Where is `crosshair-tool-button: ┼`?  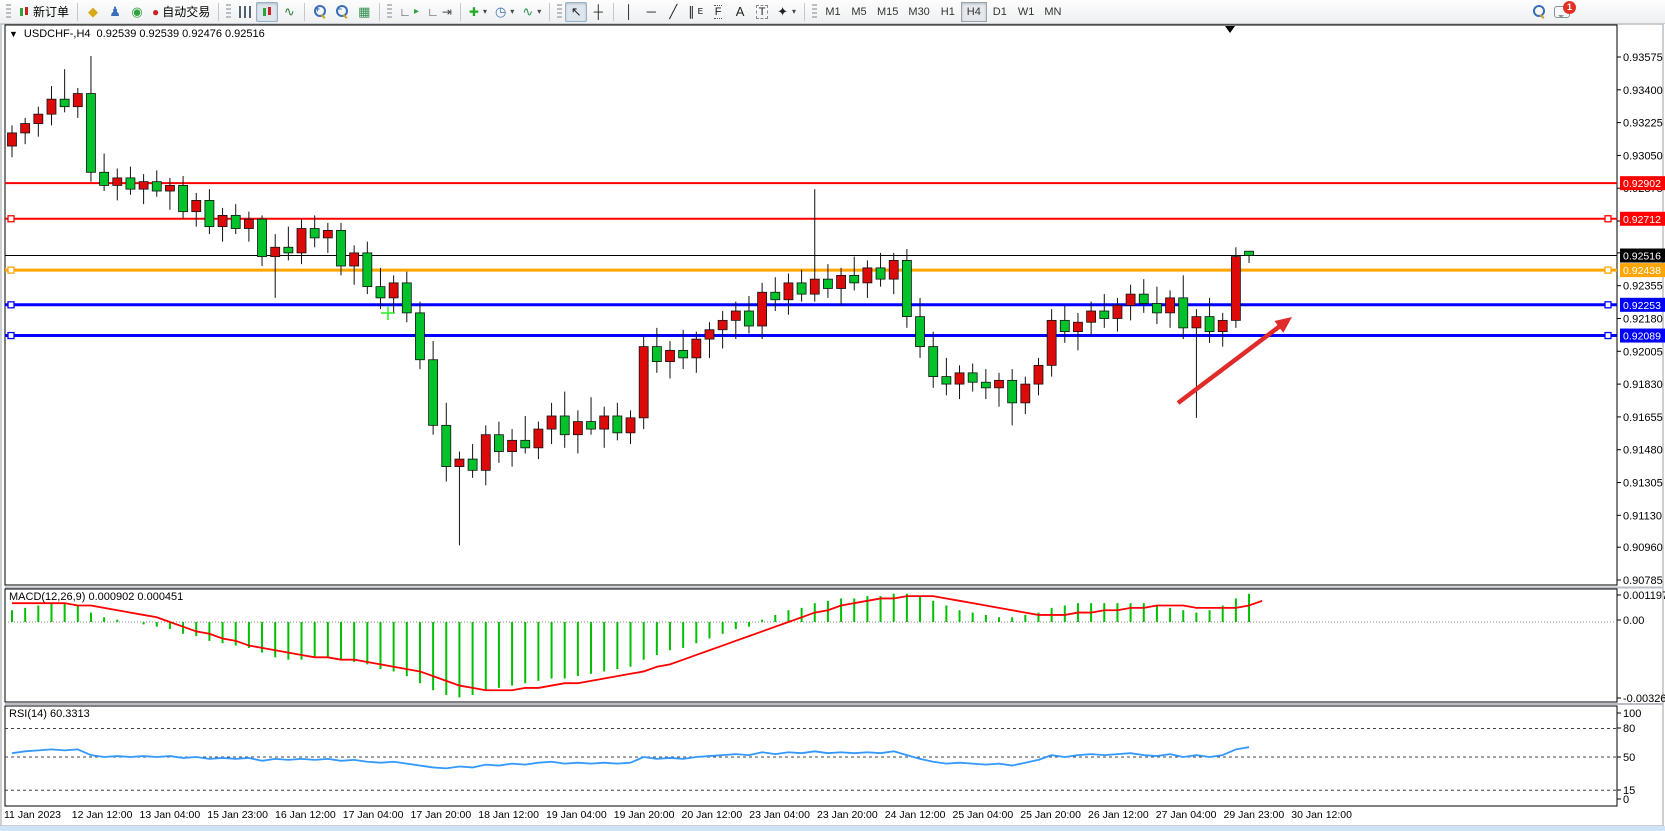 crosshair-tool-button: ┼ is located at coordinates (598, 12).